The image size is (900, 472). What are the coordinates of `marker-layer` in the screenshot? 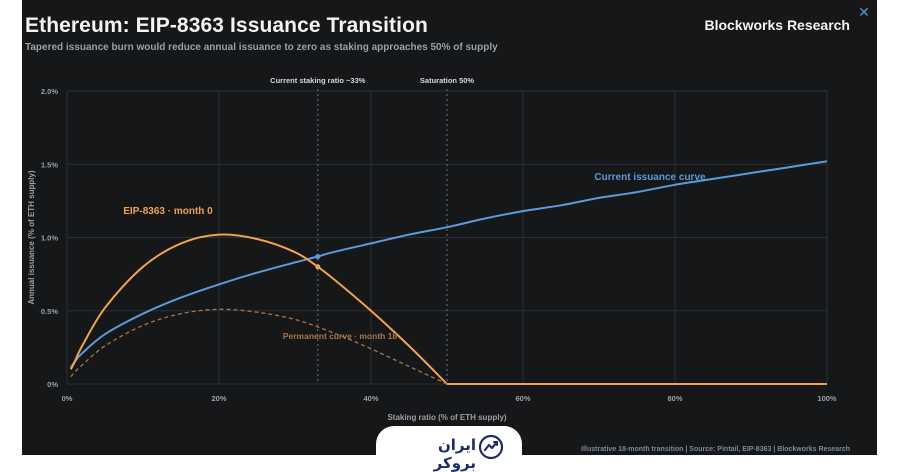 It's located at (318, 262).